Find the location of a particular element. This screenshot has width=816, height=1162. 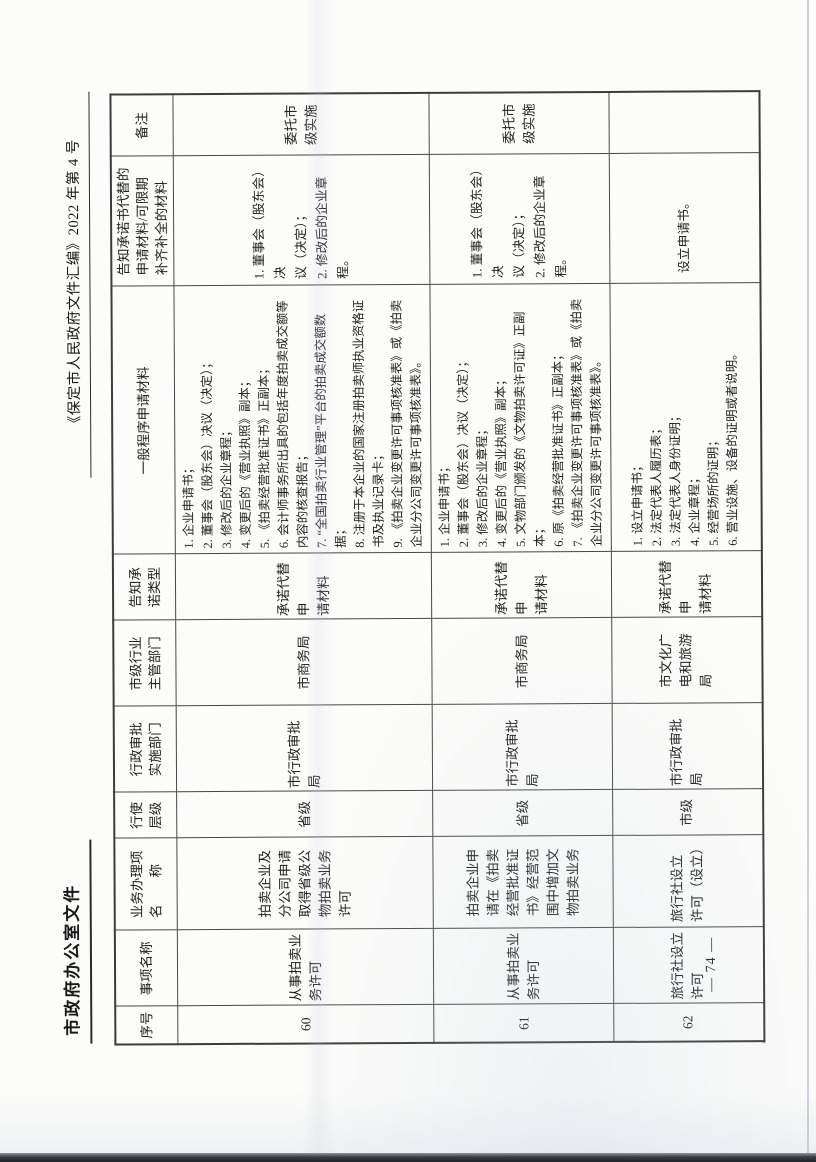

header-replaced-materials: 告知承诺书代替的 申请材料/可限期 补齐补全的材料 is located at coordinates (142, 221).